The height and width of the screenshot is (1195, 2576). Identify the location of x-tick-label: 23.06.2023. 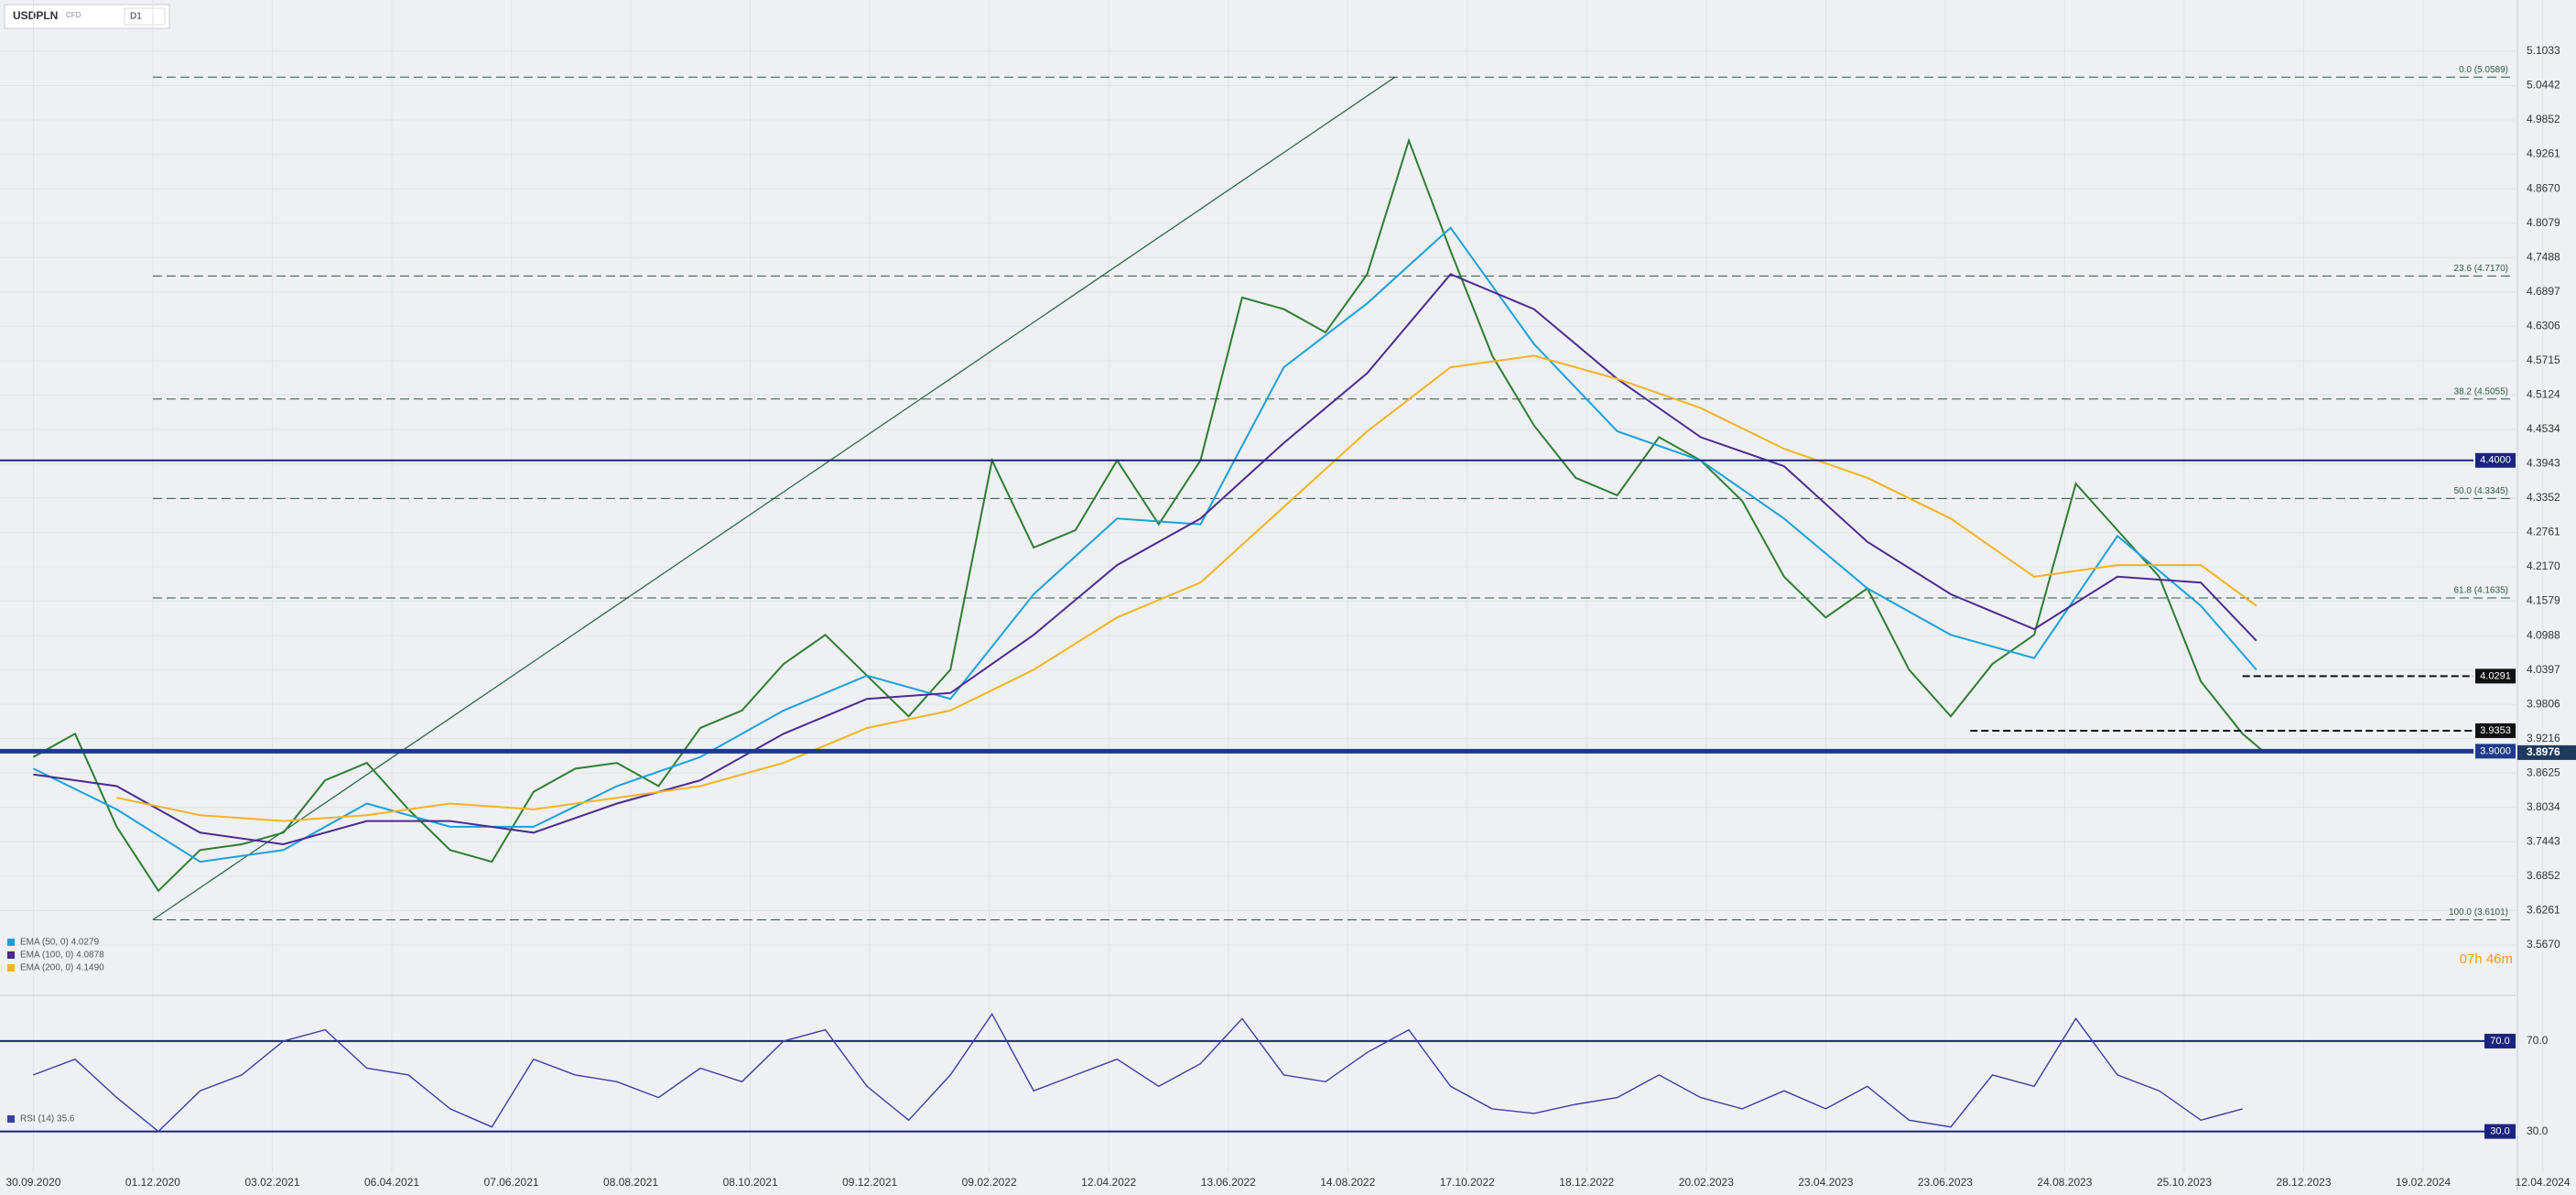
(1946, 1182).